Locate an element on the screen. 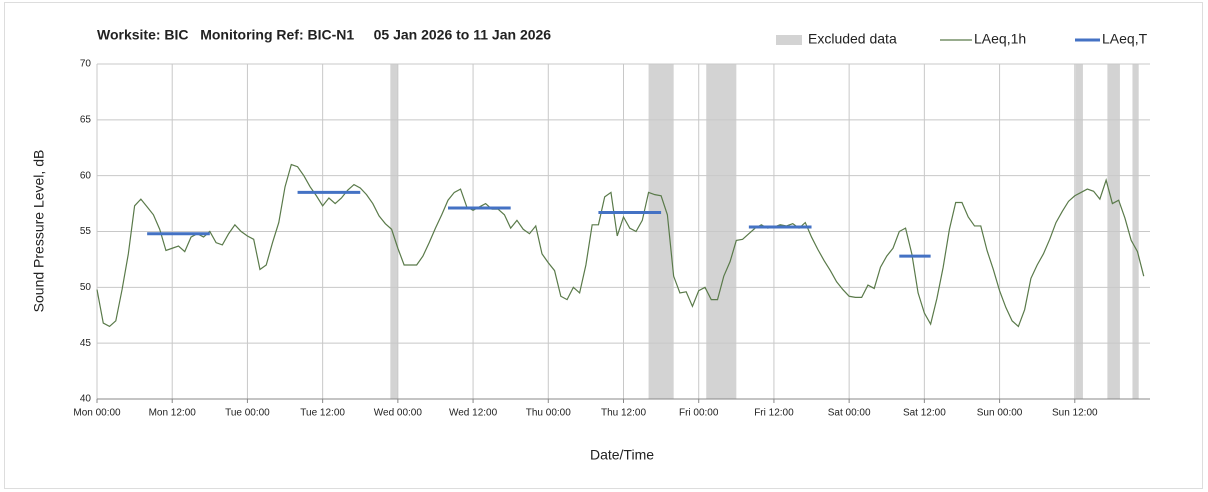 This screenshot has height=492, width=1208. y-tick-label: 45 is located at coordinates (86, 343).